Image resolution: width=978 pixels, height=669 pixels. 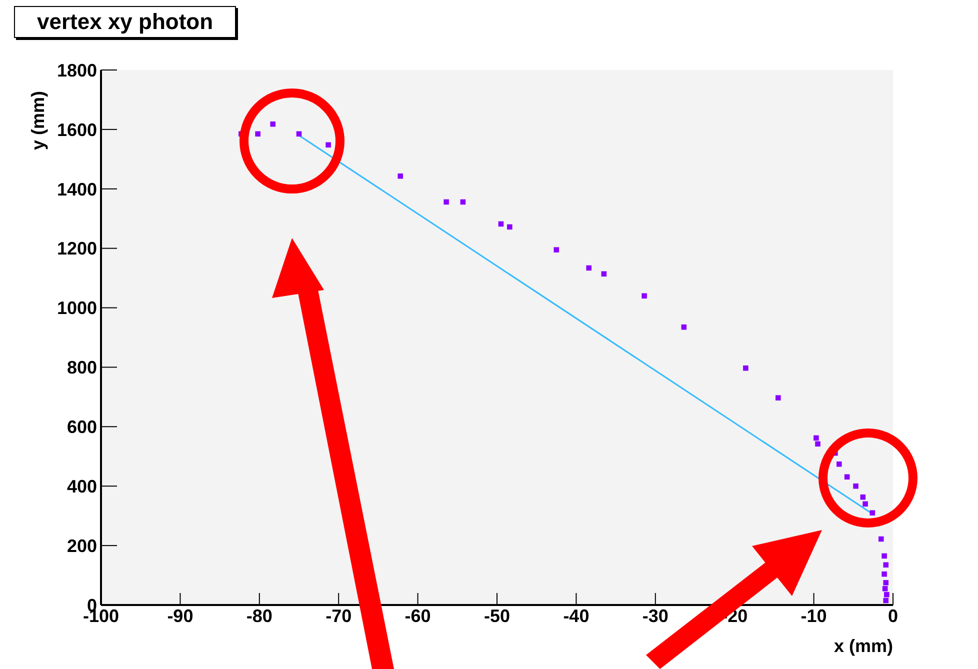 What do you see at coordinates (81, 427) in the screenshot?
I see `y-tick-label: 600` at bounding box center [81, 427].